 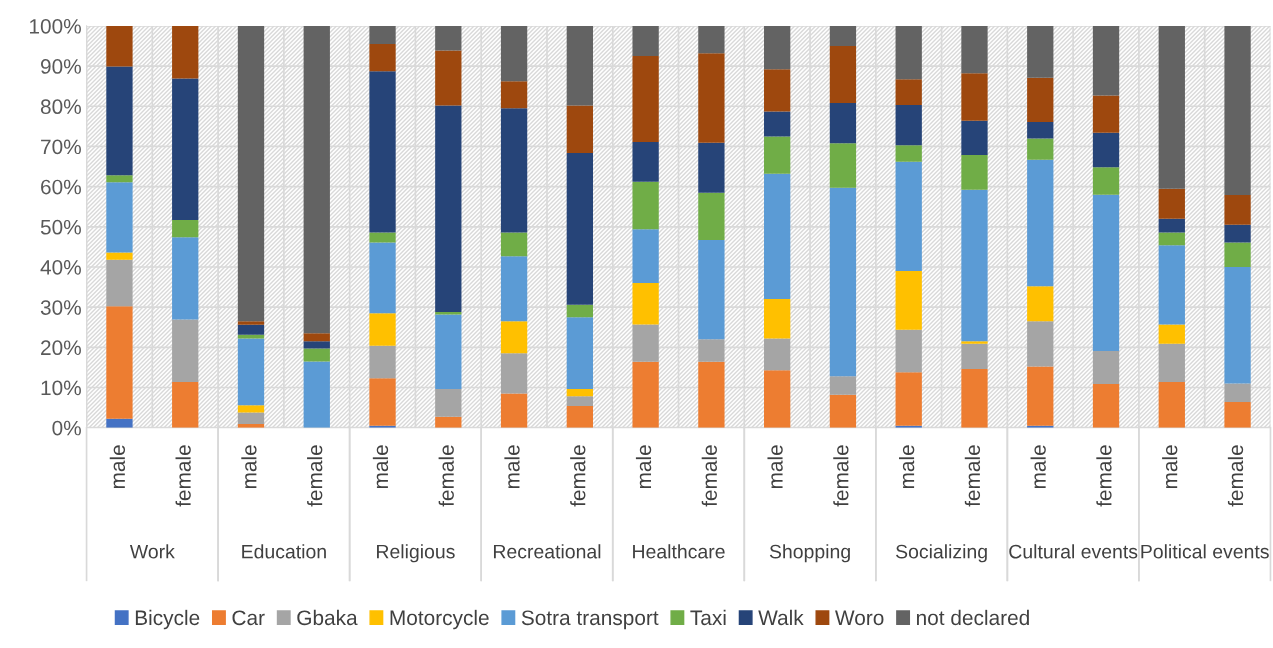 I want to click on text: Shopping, so click(x=809, y=553).